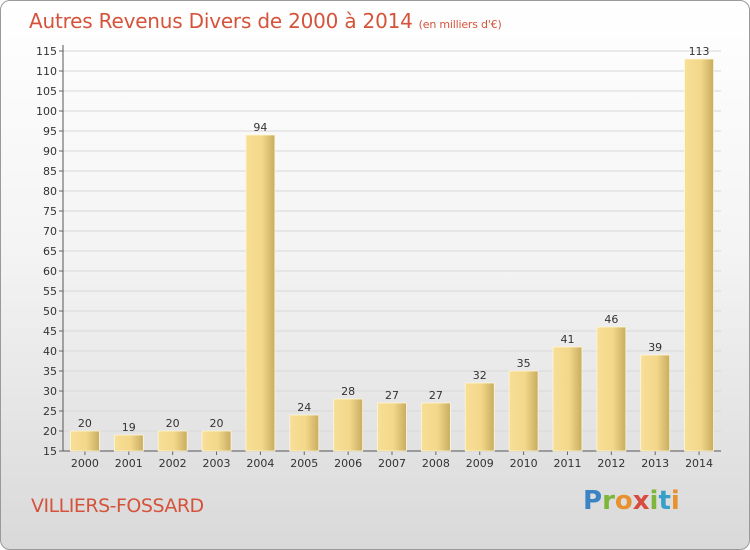 Image resolution: width=750 pixels, height=550 pixels. What do you see at coordinates (50, 451) in the screenshot?
I see `y-tick-label: 15` at bounding box center [50, 451].